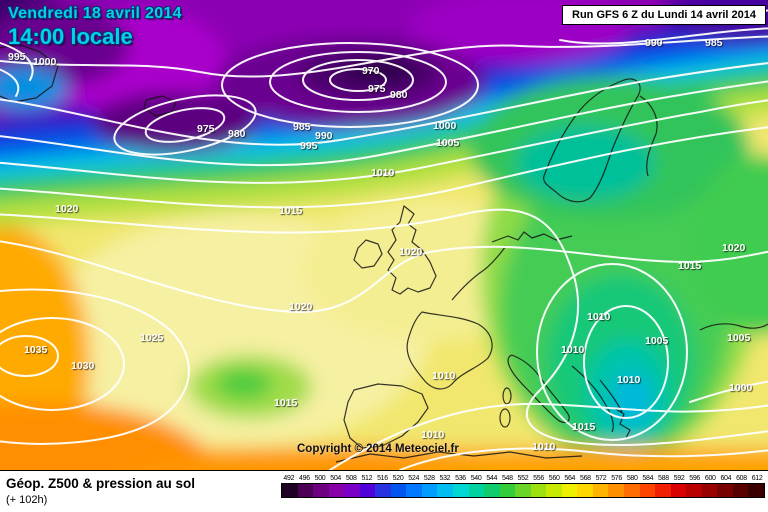 The image size is (768, 512). I want to click on pressure-label: 990, so click(654, 43).